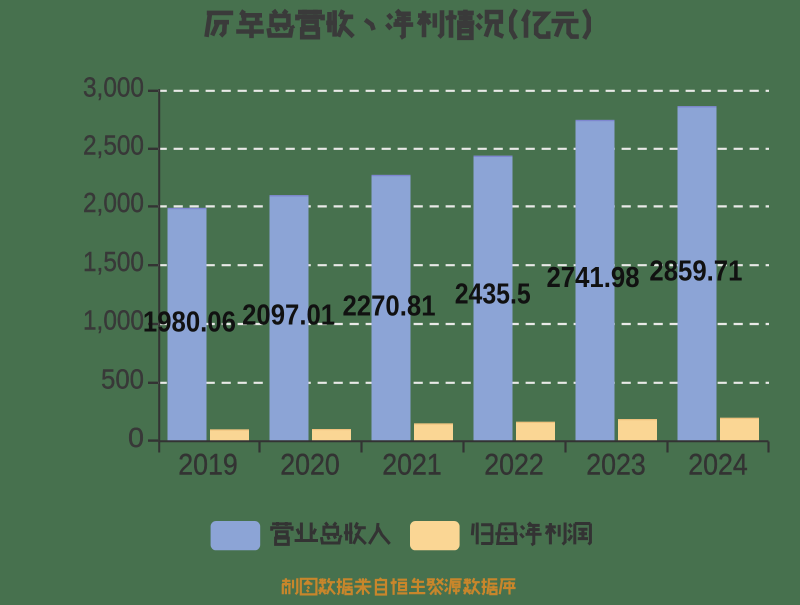 The image size is (800, 605). I want to click on svg-text: 2022, so click(514, 464).